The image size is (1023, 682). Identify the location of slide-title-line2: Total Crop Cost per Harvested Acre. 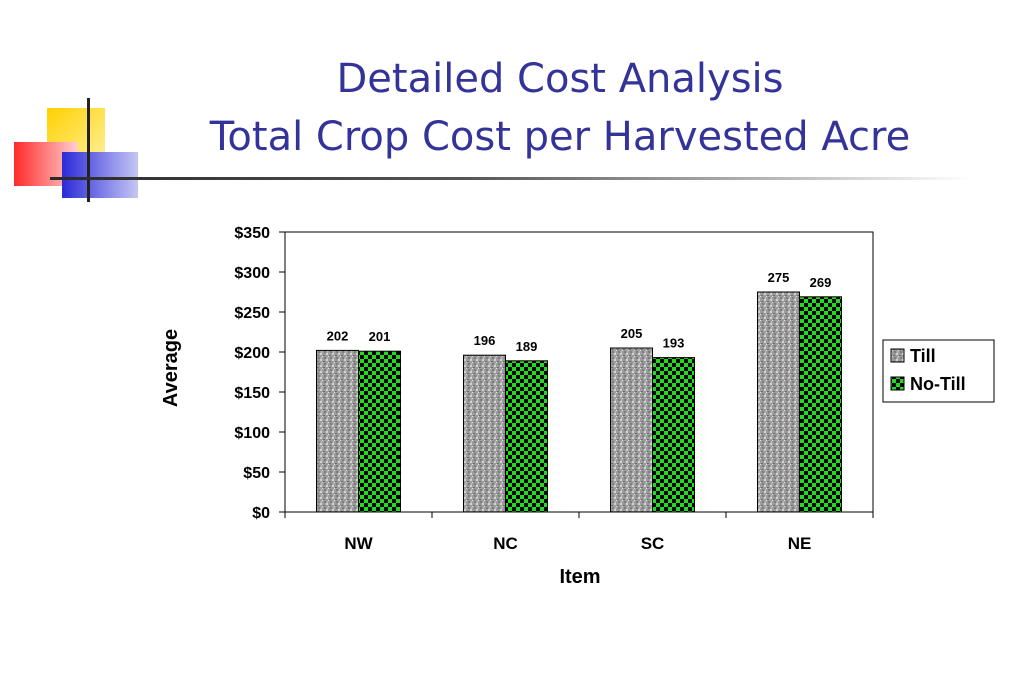
(560, 137).